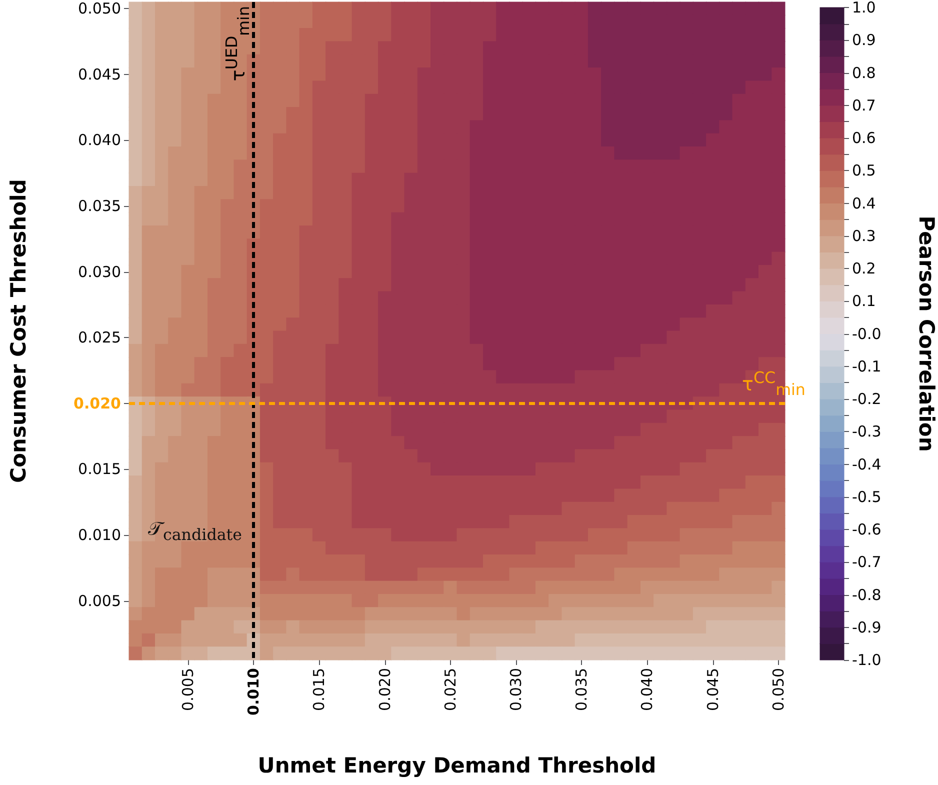 This screenshot has width=938, height=785. What do you see at coordinates (457, 766) in the screenshot?
I see `x-axis-title: Unmet Energy Demand Threshold` at bounding box center [457, 766].